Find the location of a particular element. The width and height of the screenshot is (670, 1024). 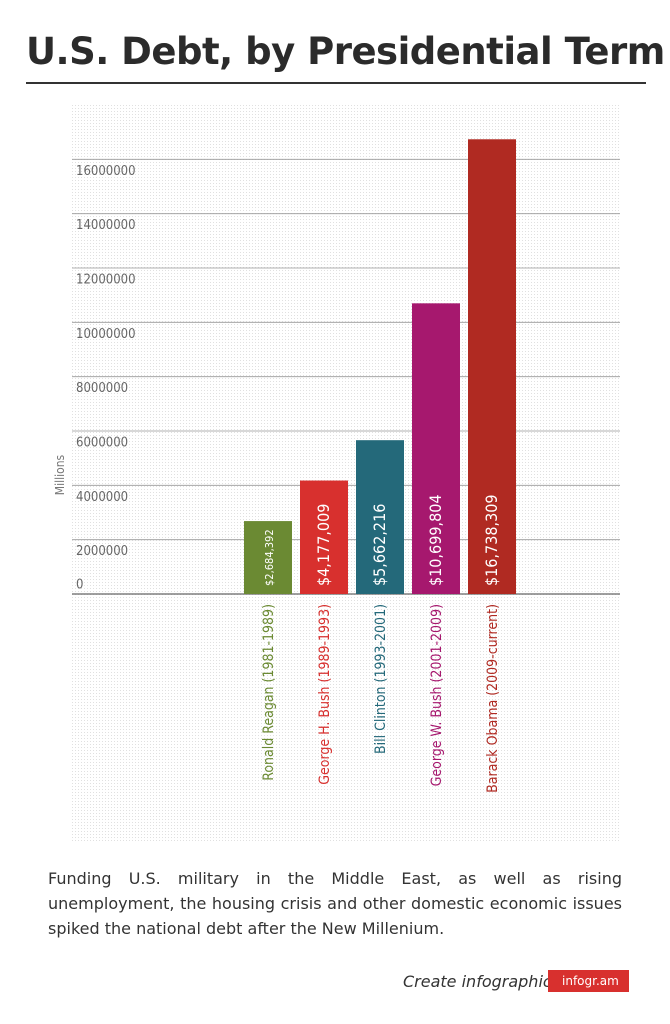

value-label: $5,662,216 is located at coordinates (379, 545).